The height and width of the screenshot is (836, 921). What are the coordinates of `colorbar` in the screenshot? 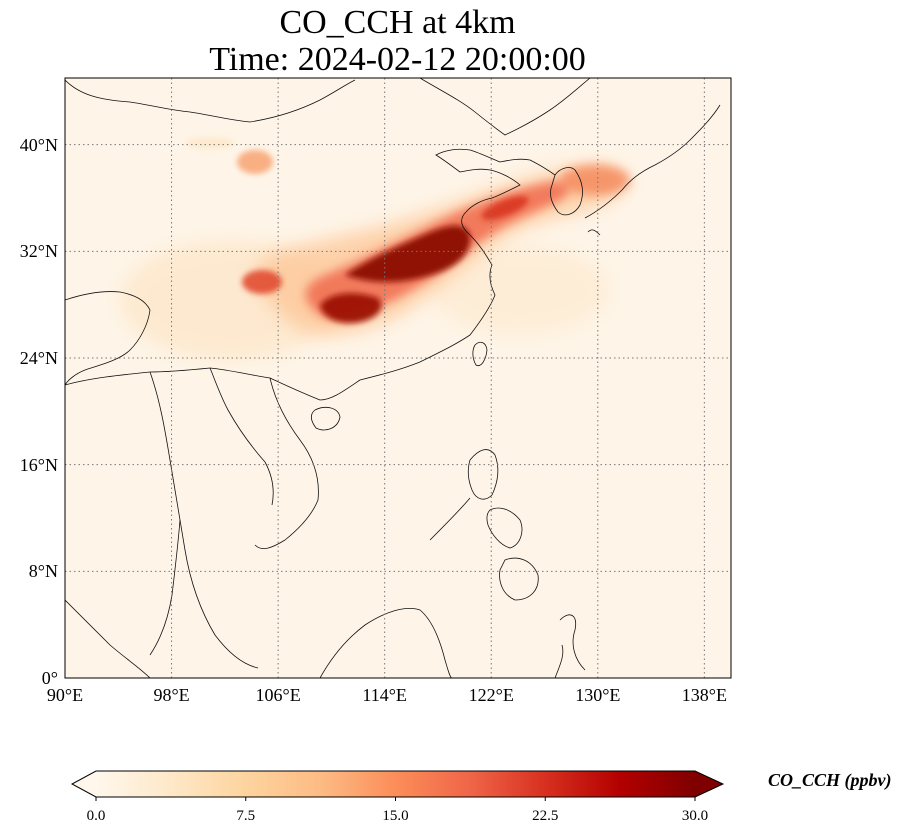 It's located at (397, 785).